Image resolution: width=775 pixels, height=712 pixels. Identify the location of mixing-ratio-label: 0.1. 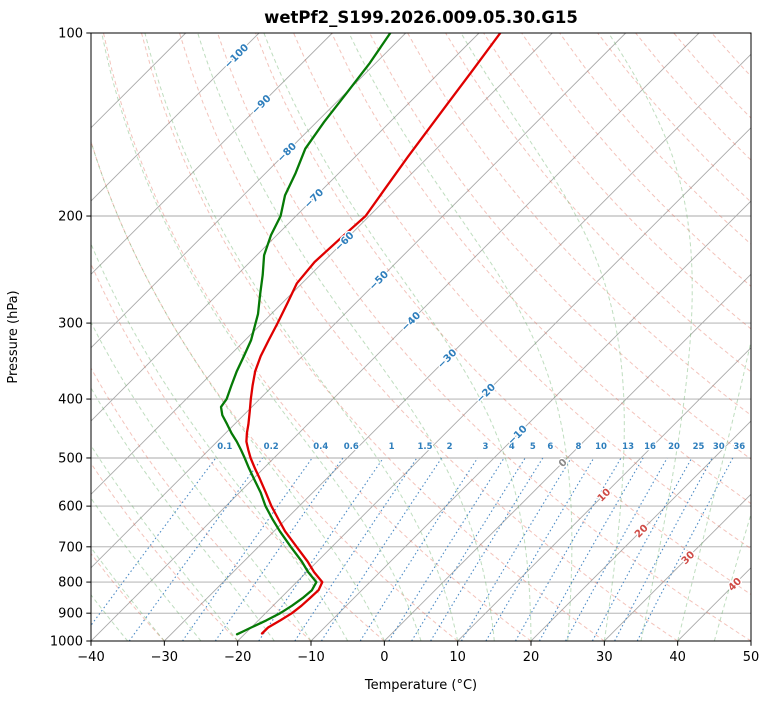
(224, 447).